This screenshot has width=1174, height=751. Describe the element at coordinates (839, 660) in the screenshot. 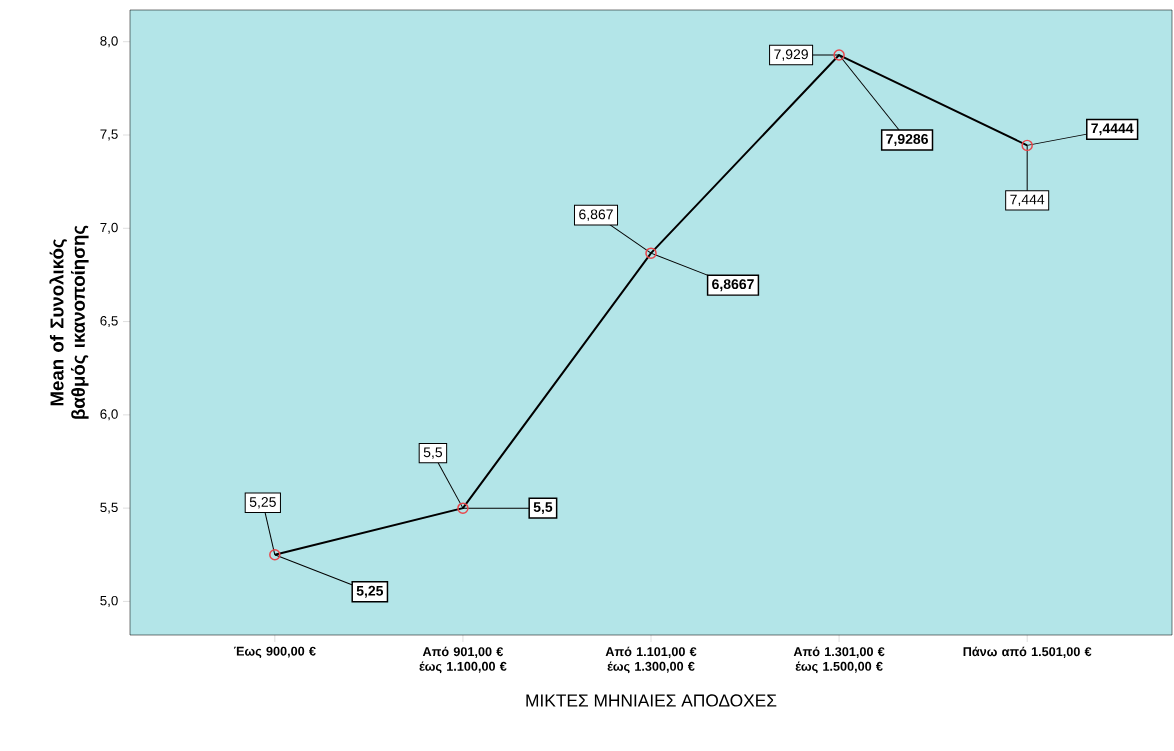

I see `x-tick-label: Από 1.301,00 € έως 1.500,00 €` at that location.